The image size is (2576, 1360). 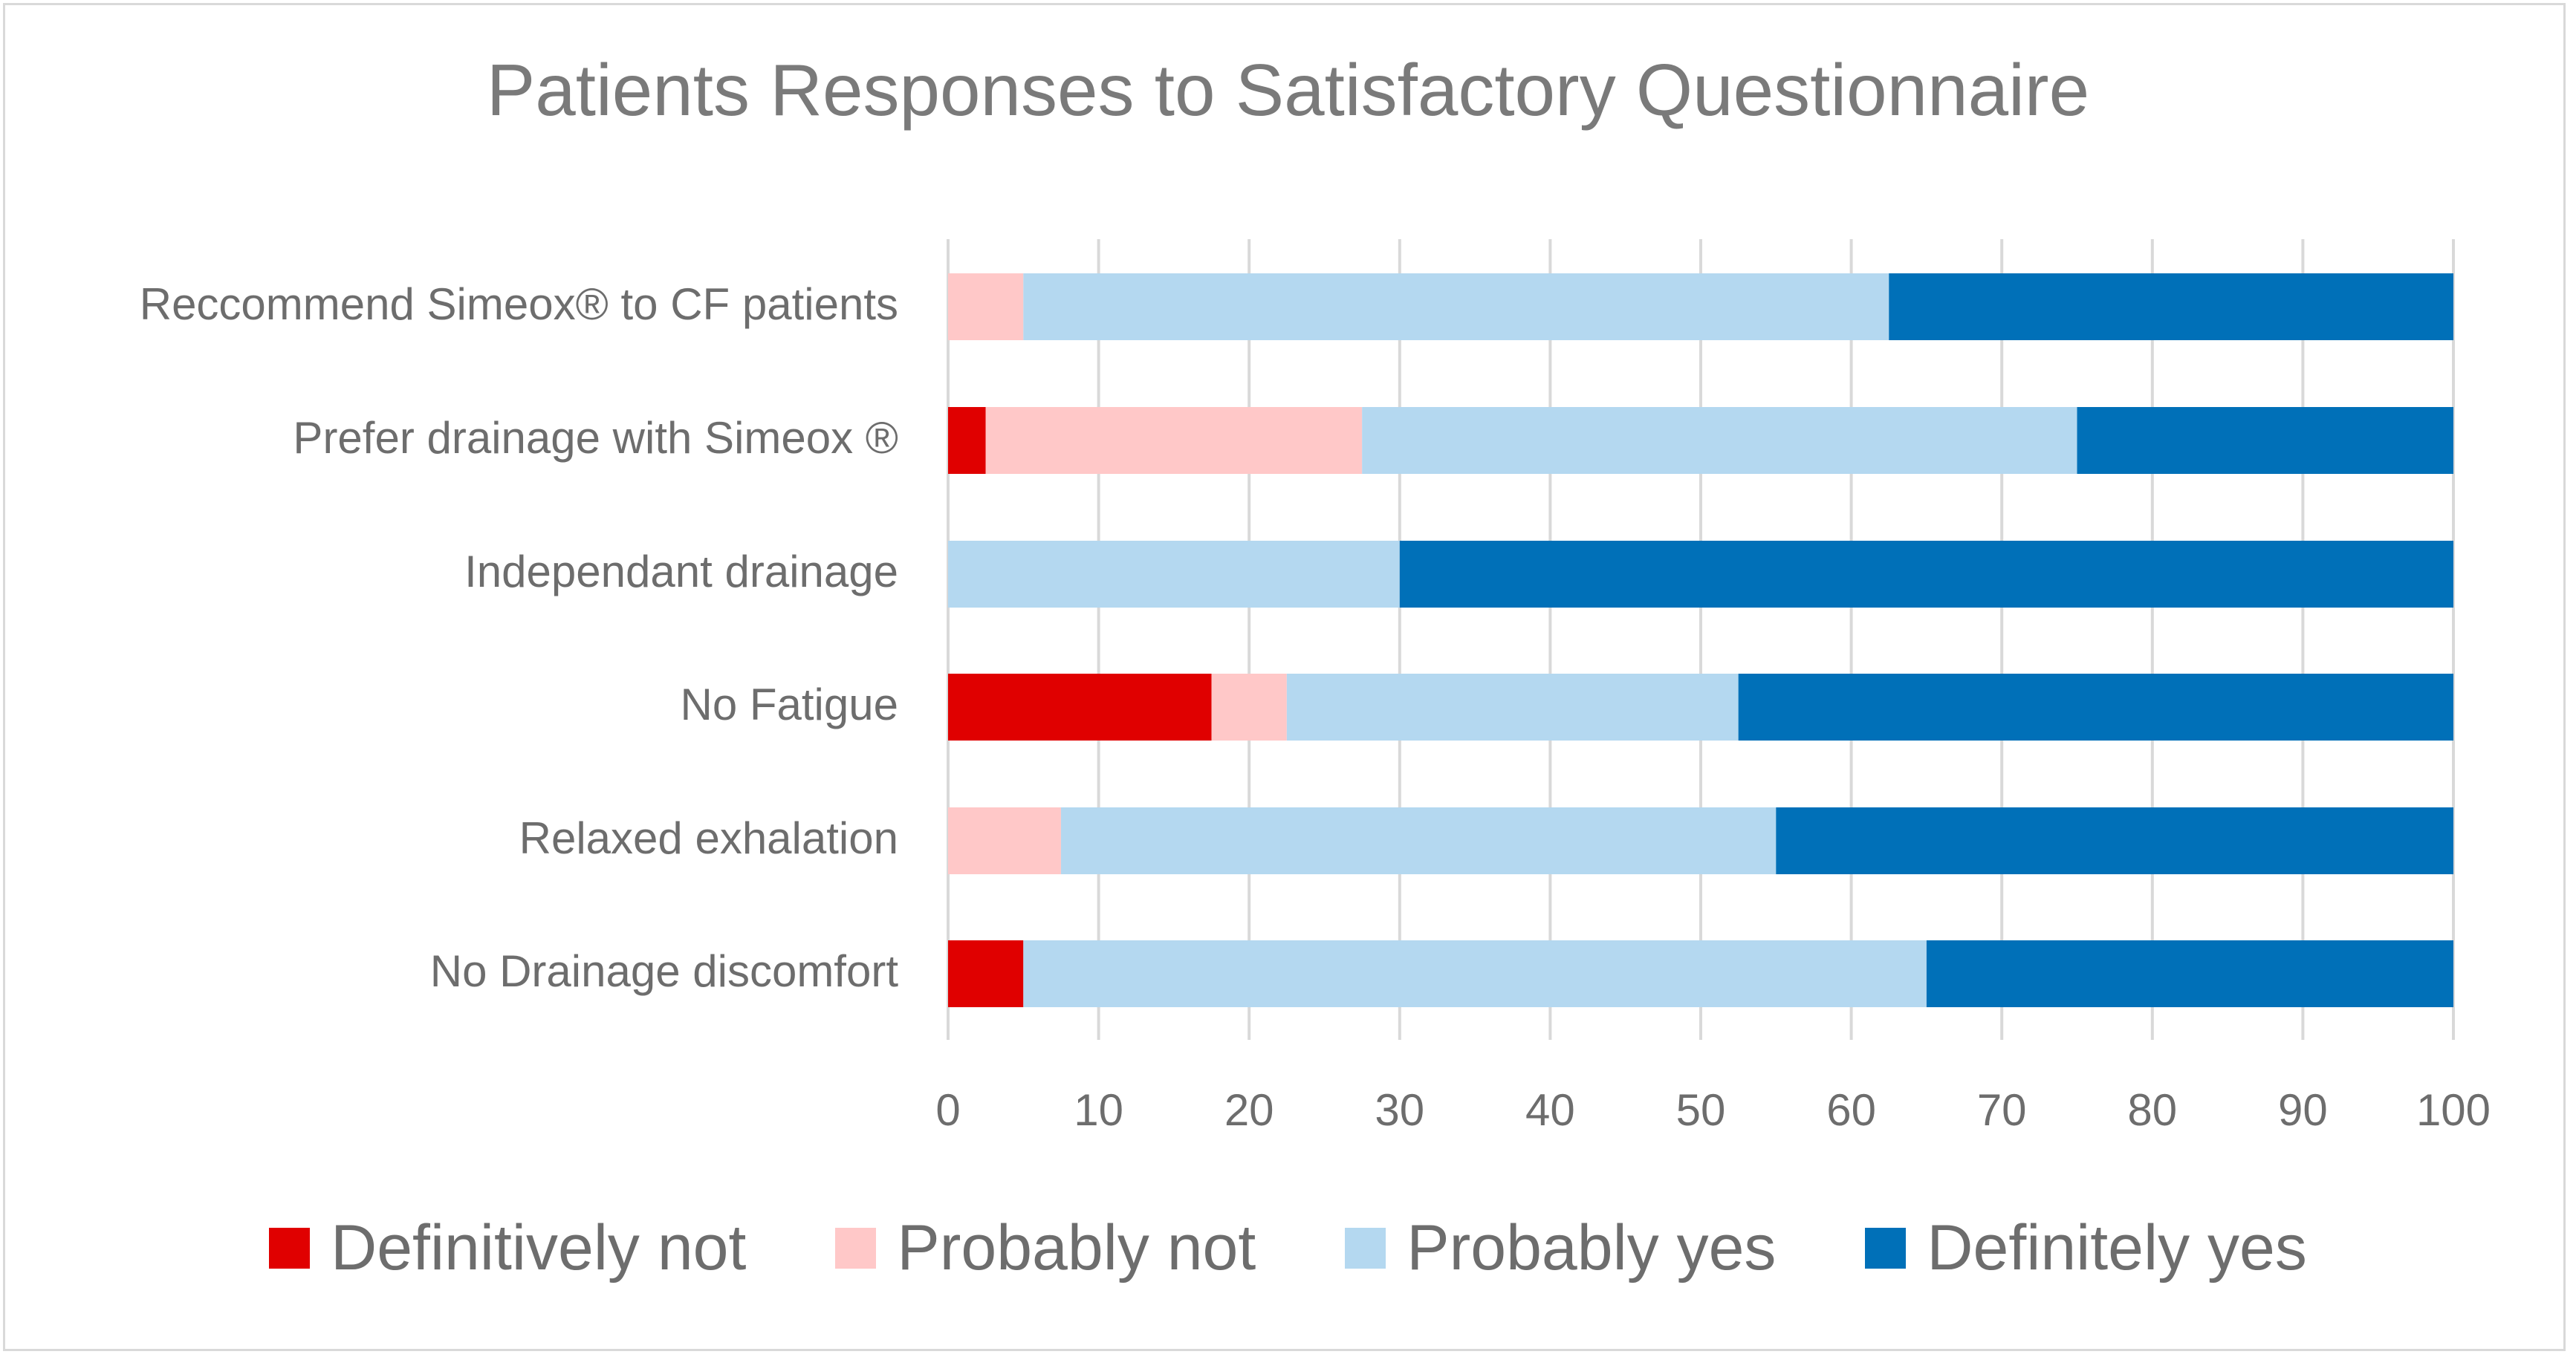 I want to click on category-label: Prefer drainage with Simeox ®, so click(x=595, y=438).